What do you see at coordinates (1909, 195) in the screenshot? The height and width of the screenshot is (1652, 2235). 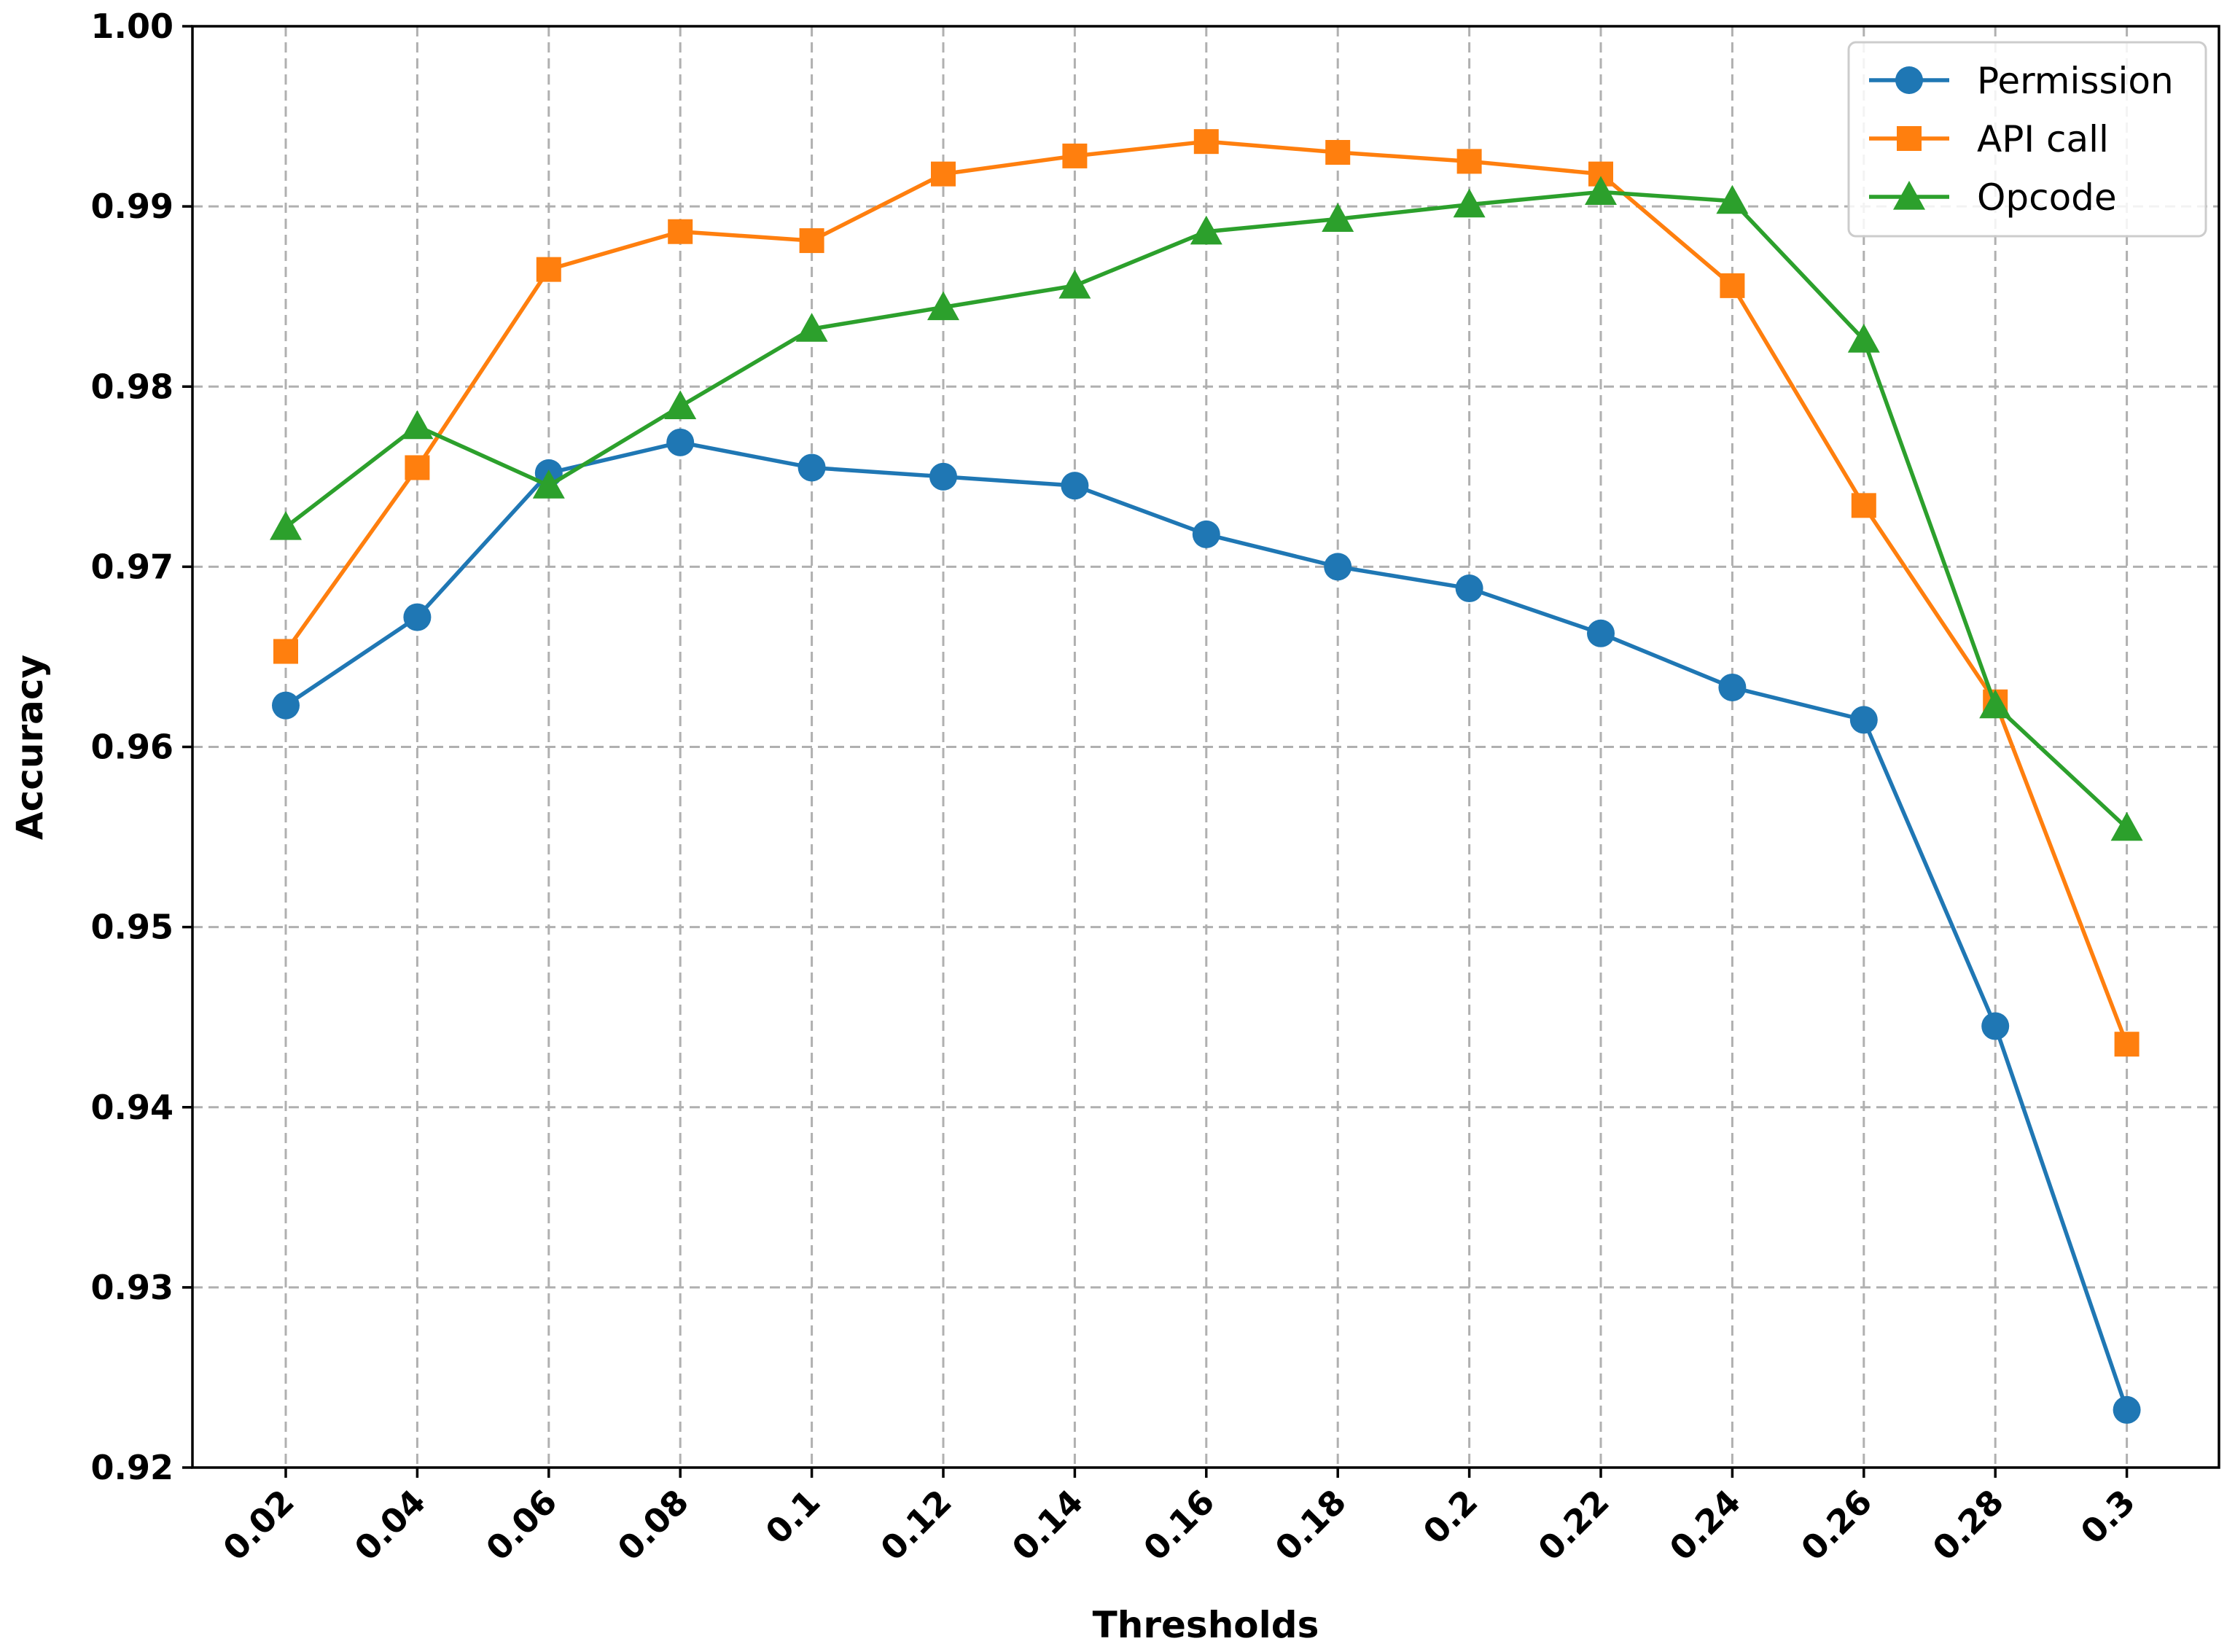 I see `legend-marker-opcode` at bounding box center [1909, 195].